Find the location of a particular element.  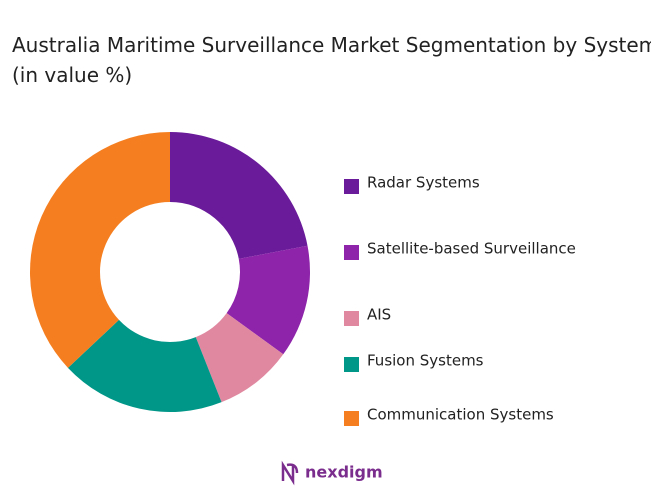

logo-icon is located at coordinates (290, 473).